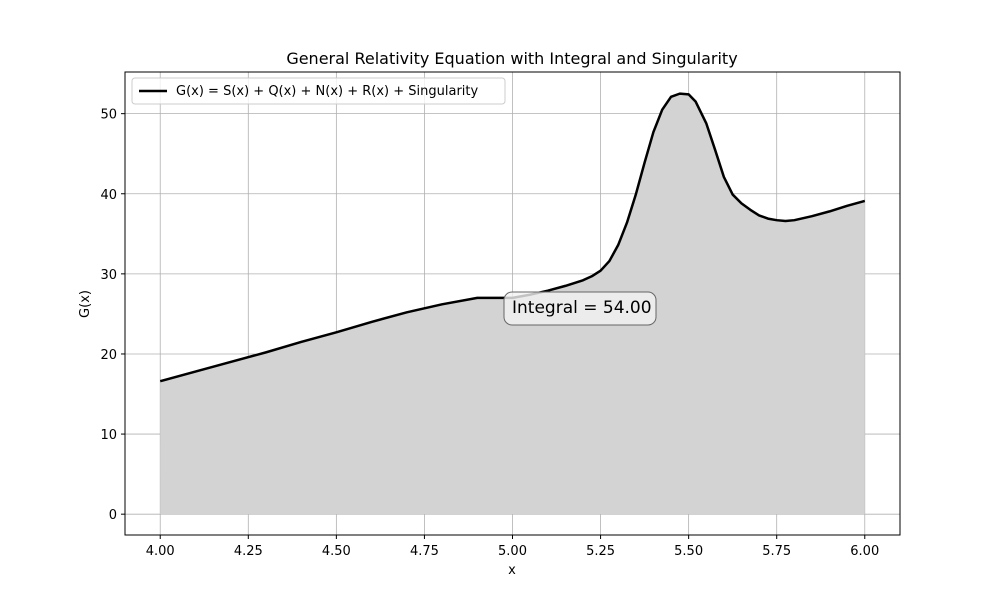  What do you see at coordinates (108, 435) in the screenshot?
I see `y-tick-label: 10` at bounding box center [108, 435].